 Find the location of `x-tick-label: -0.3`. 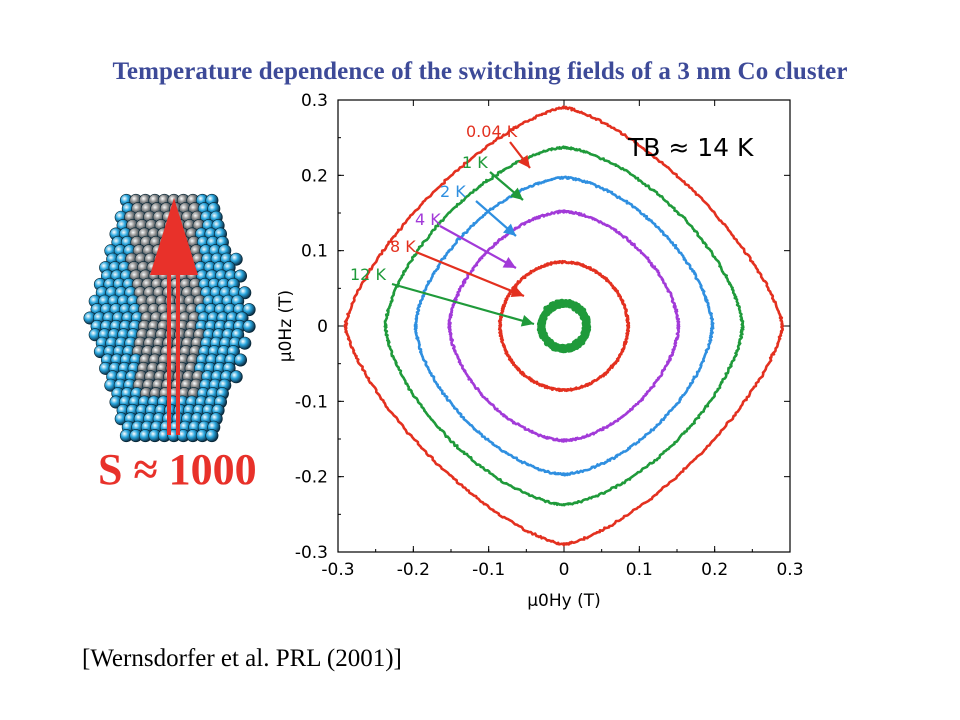

x-tick-label: -0.3 is located at coordinates (337, 570).